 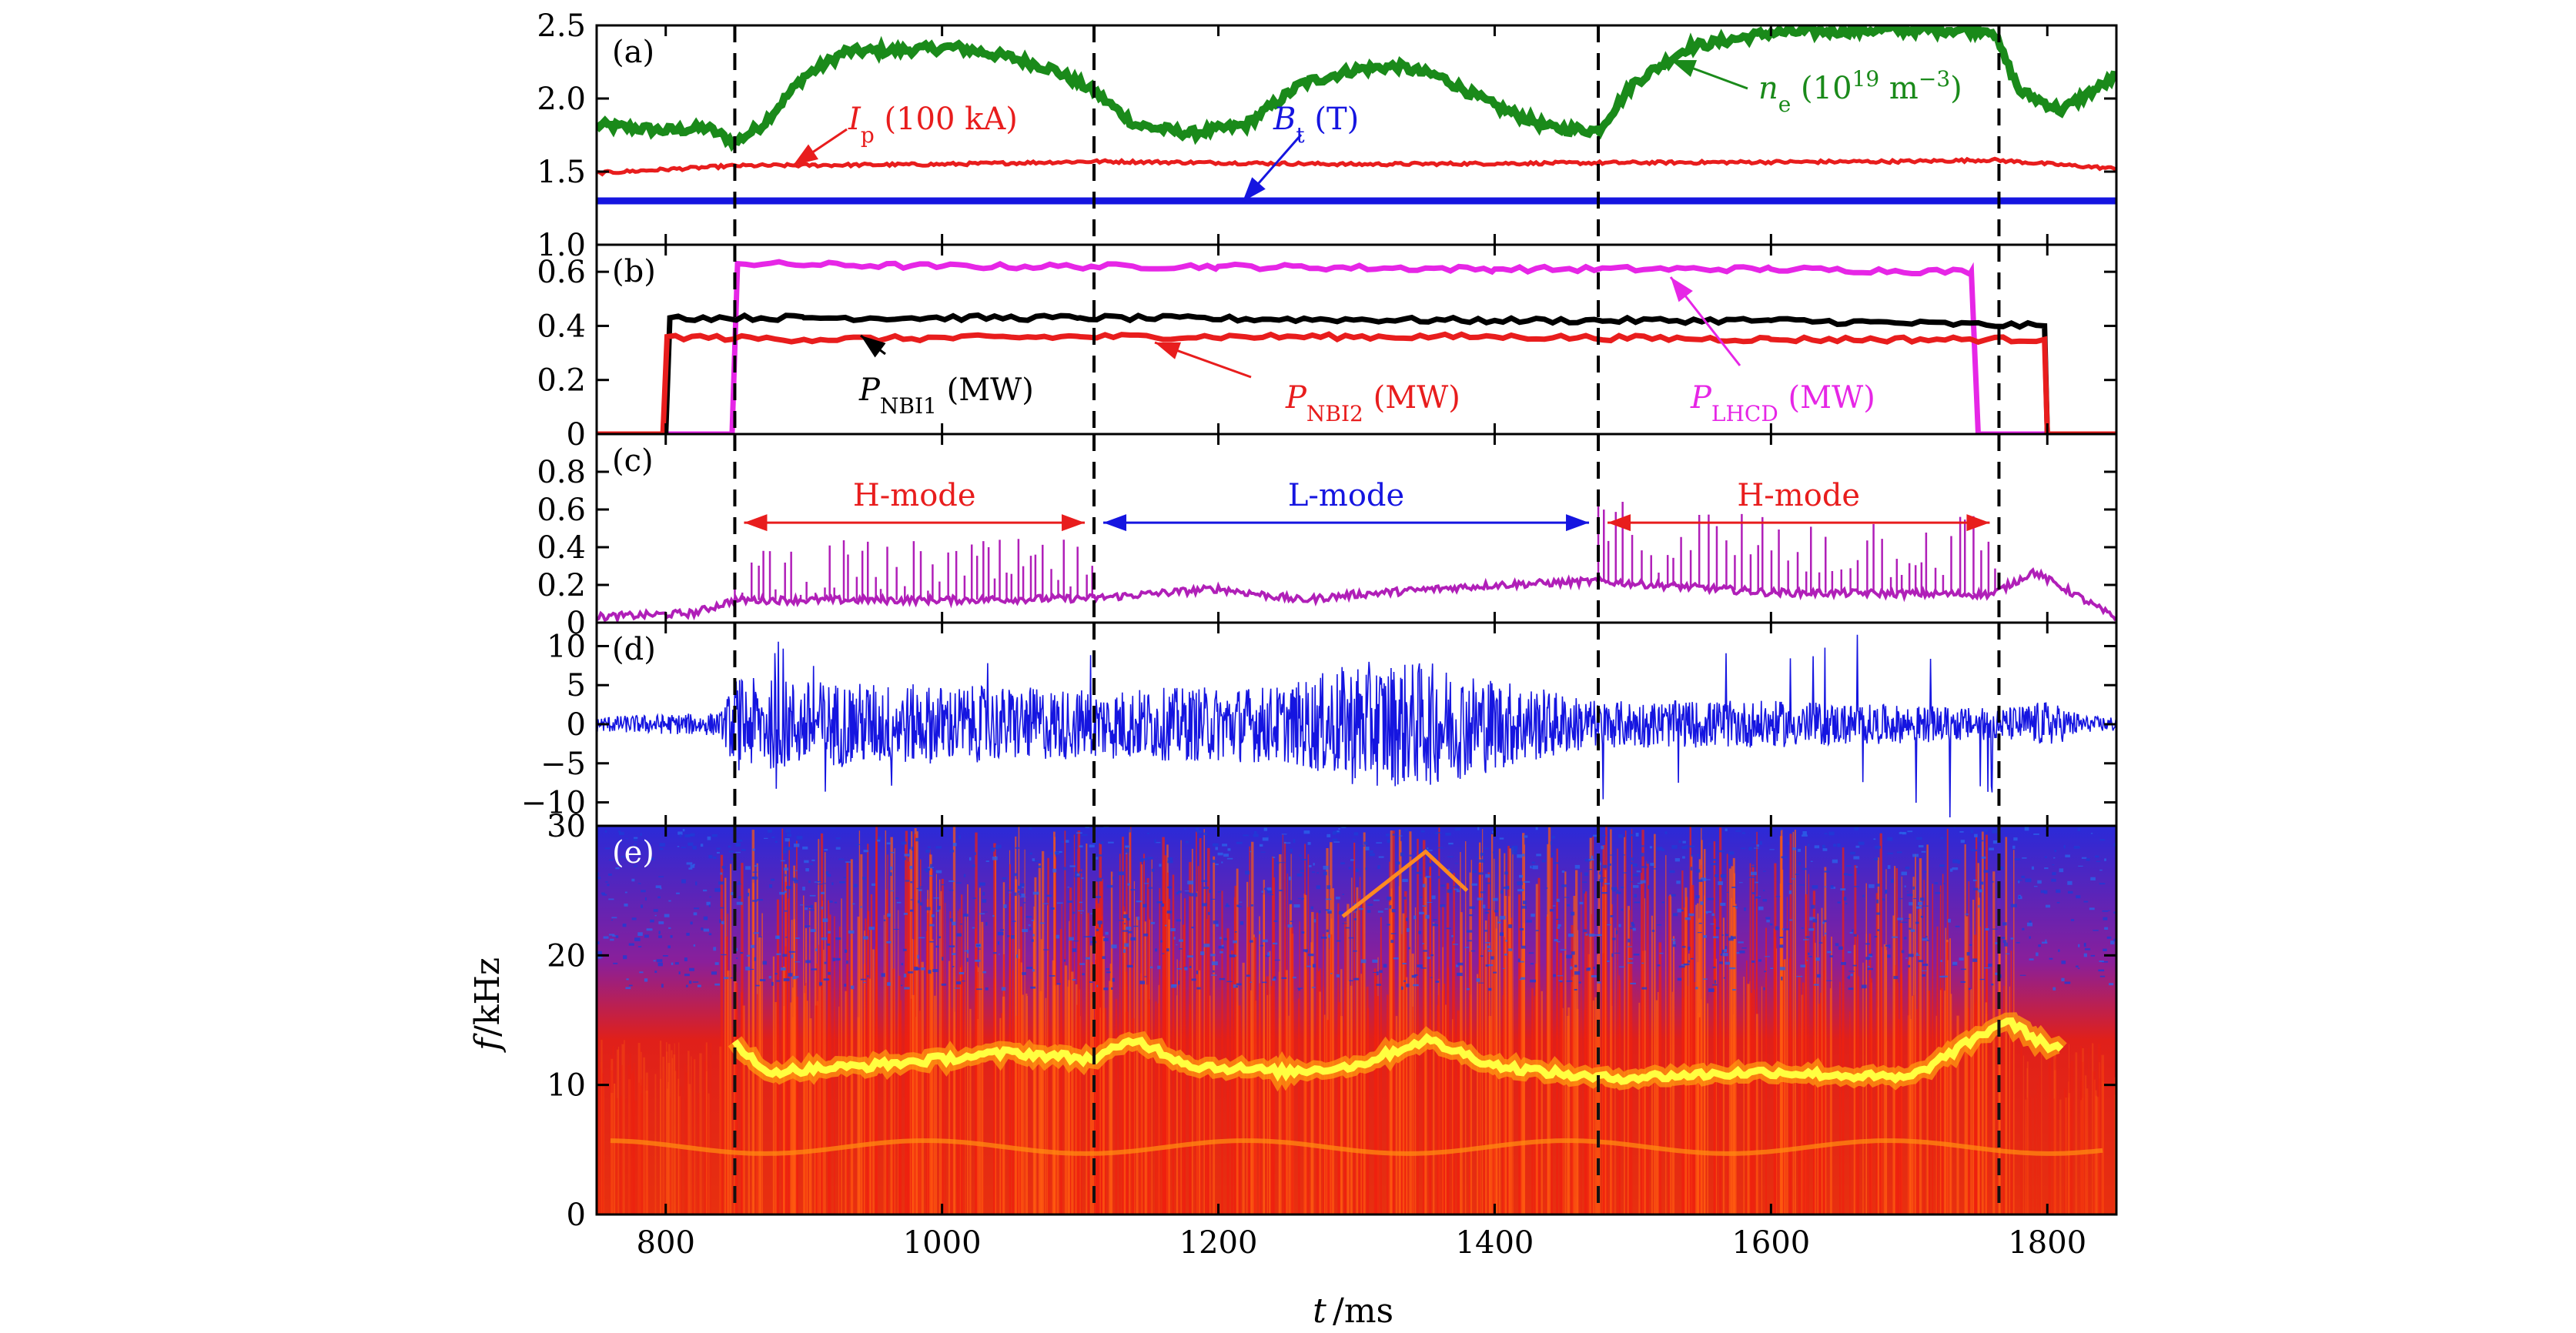 What do you see at coordinates (1356, 595) in the screenshot?
I see `series-Dalpha` at bounding box center [1356, 595].